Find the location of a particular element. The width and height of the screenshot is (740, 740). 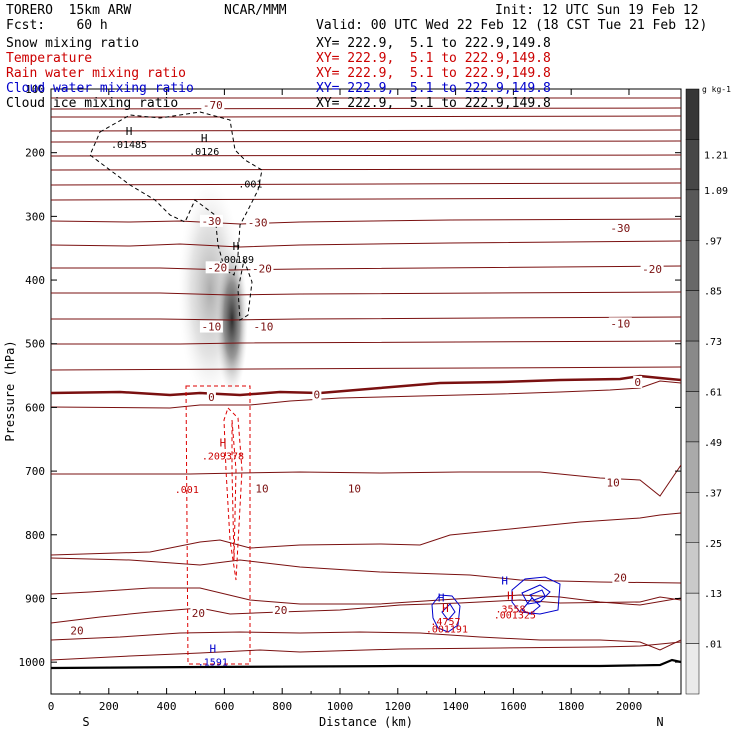

maximum-value: .0126 is located at coordinates (204, 152).